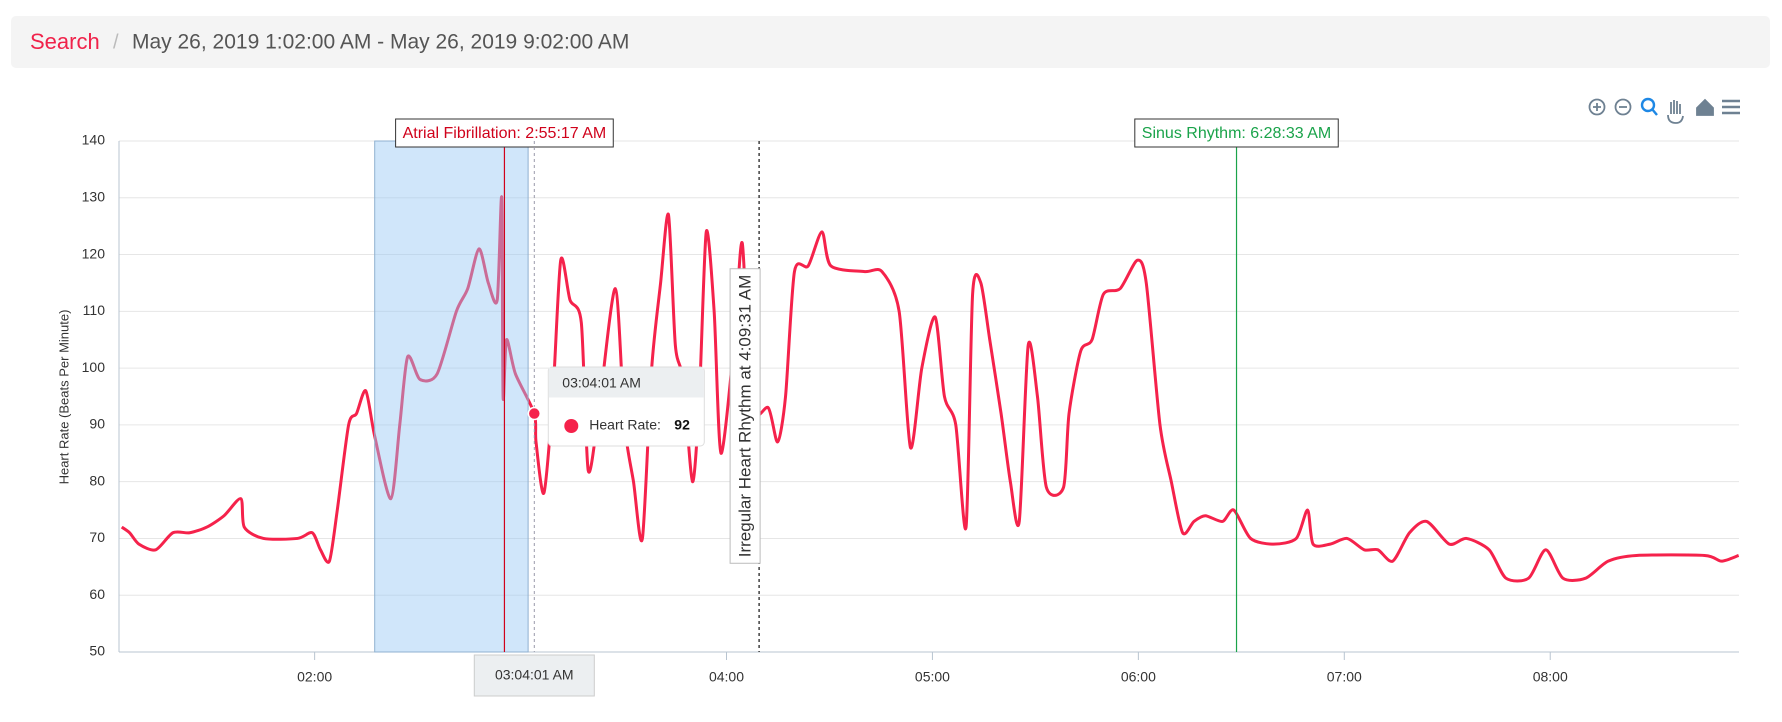 The width and height of the screenshot is (1782, 722). Describe the element at coordinates (97, 651) in the screenshot. I see `y-tick-label: 50` at that location.